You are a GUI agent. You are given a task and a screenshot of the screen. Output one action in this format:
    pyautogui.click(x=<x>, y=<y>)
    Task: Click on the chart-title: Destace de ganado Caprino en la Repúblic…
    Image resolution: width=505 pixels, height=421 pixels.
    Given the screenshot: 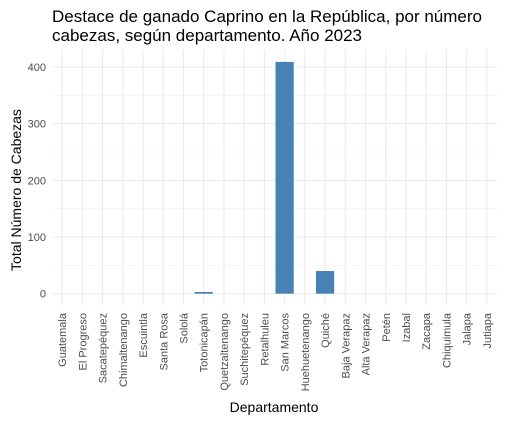 What is the action you would take?
    pyautogui.click(x=267, y=26)
    